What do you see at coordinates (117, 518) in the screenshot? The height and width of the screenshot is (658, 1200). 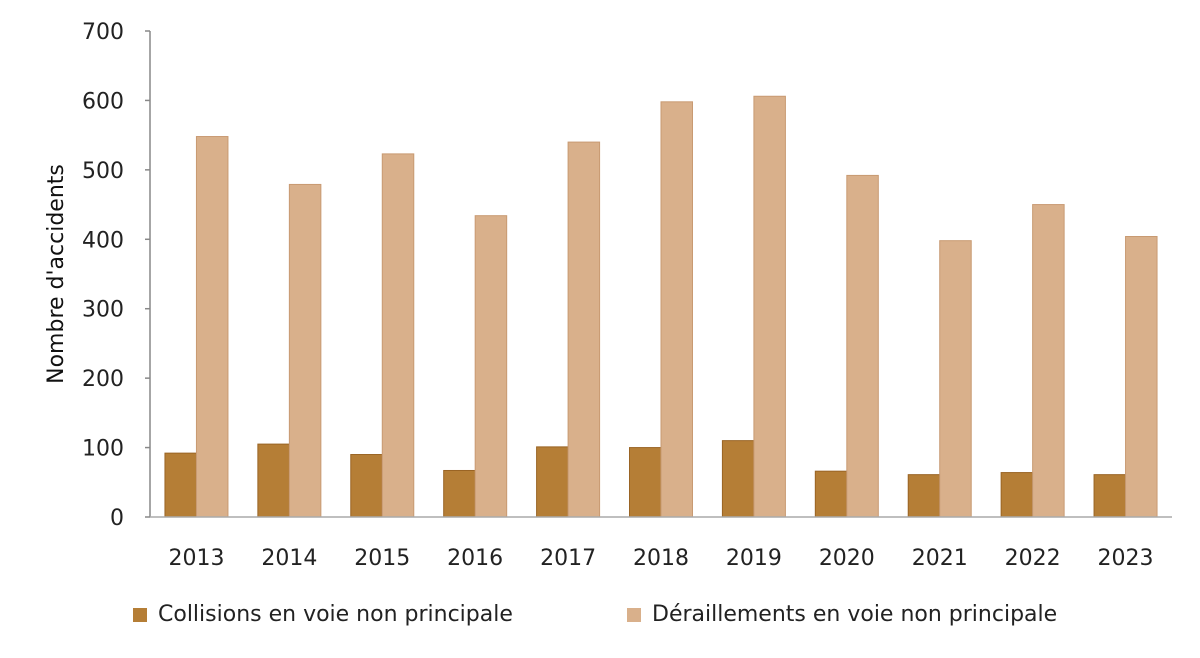 I see `y-tick-label: 0` at bounding box center [117, 518].